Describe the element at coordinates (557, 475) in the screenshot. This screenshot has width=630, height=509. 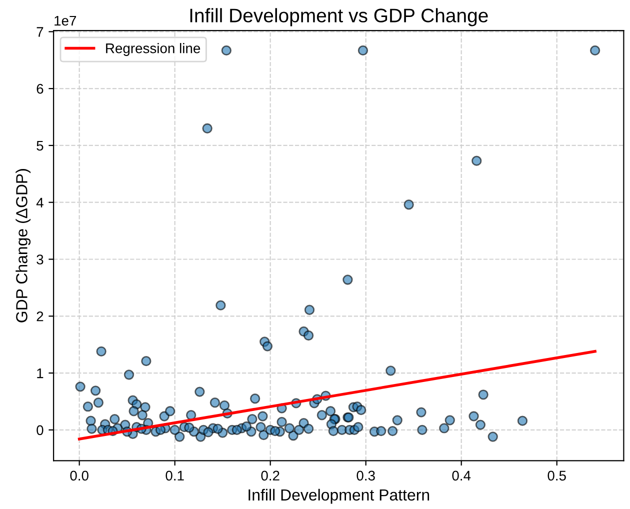
I see `x-tick-label: 0.5` at that location.